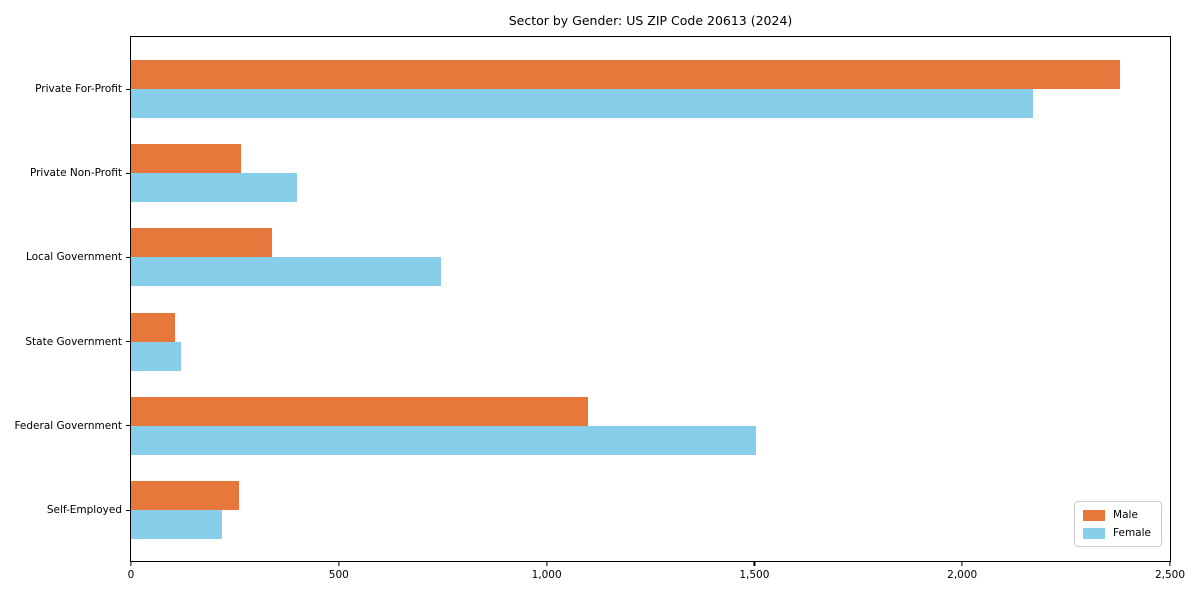 This screenshot has width=1200, height=600. I want to click on legend-entry-male: Male, so click(1117, 515).